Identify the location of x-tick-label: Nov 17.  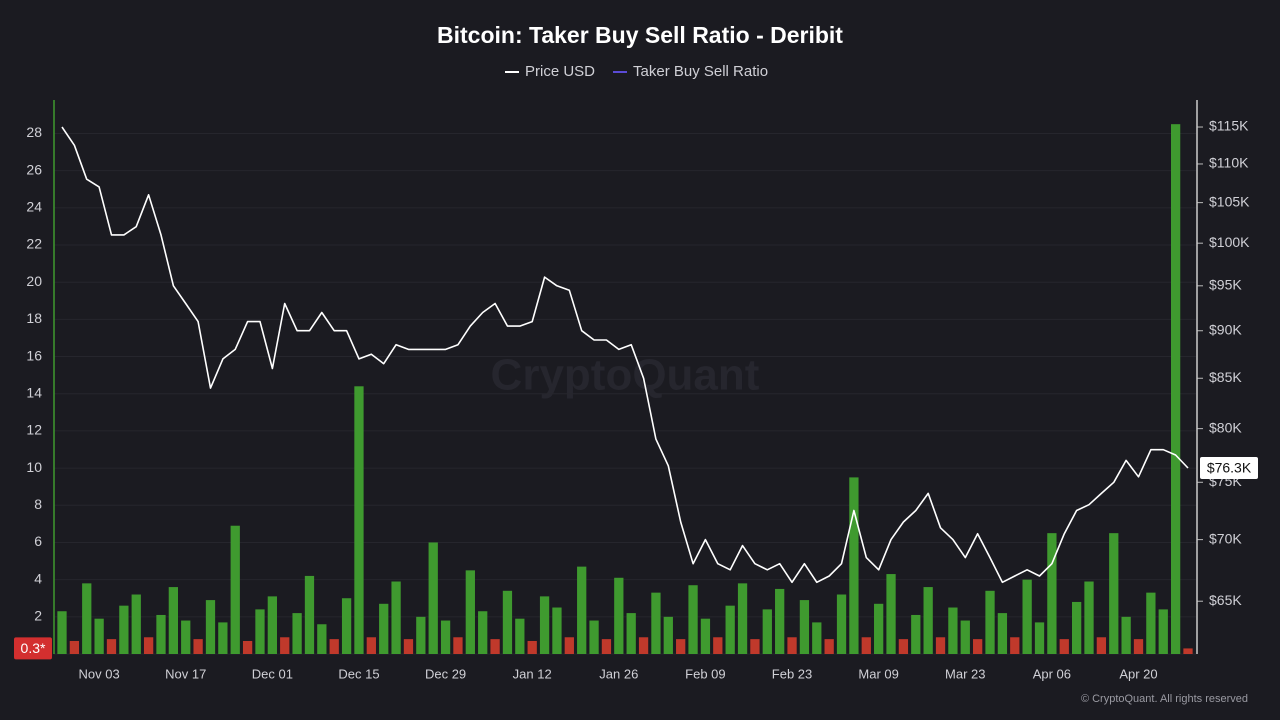
(185, 673).